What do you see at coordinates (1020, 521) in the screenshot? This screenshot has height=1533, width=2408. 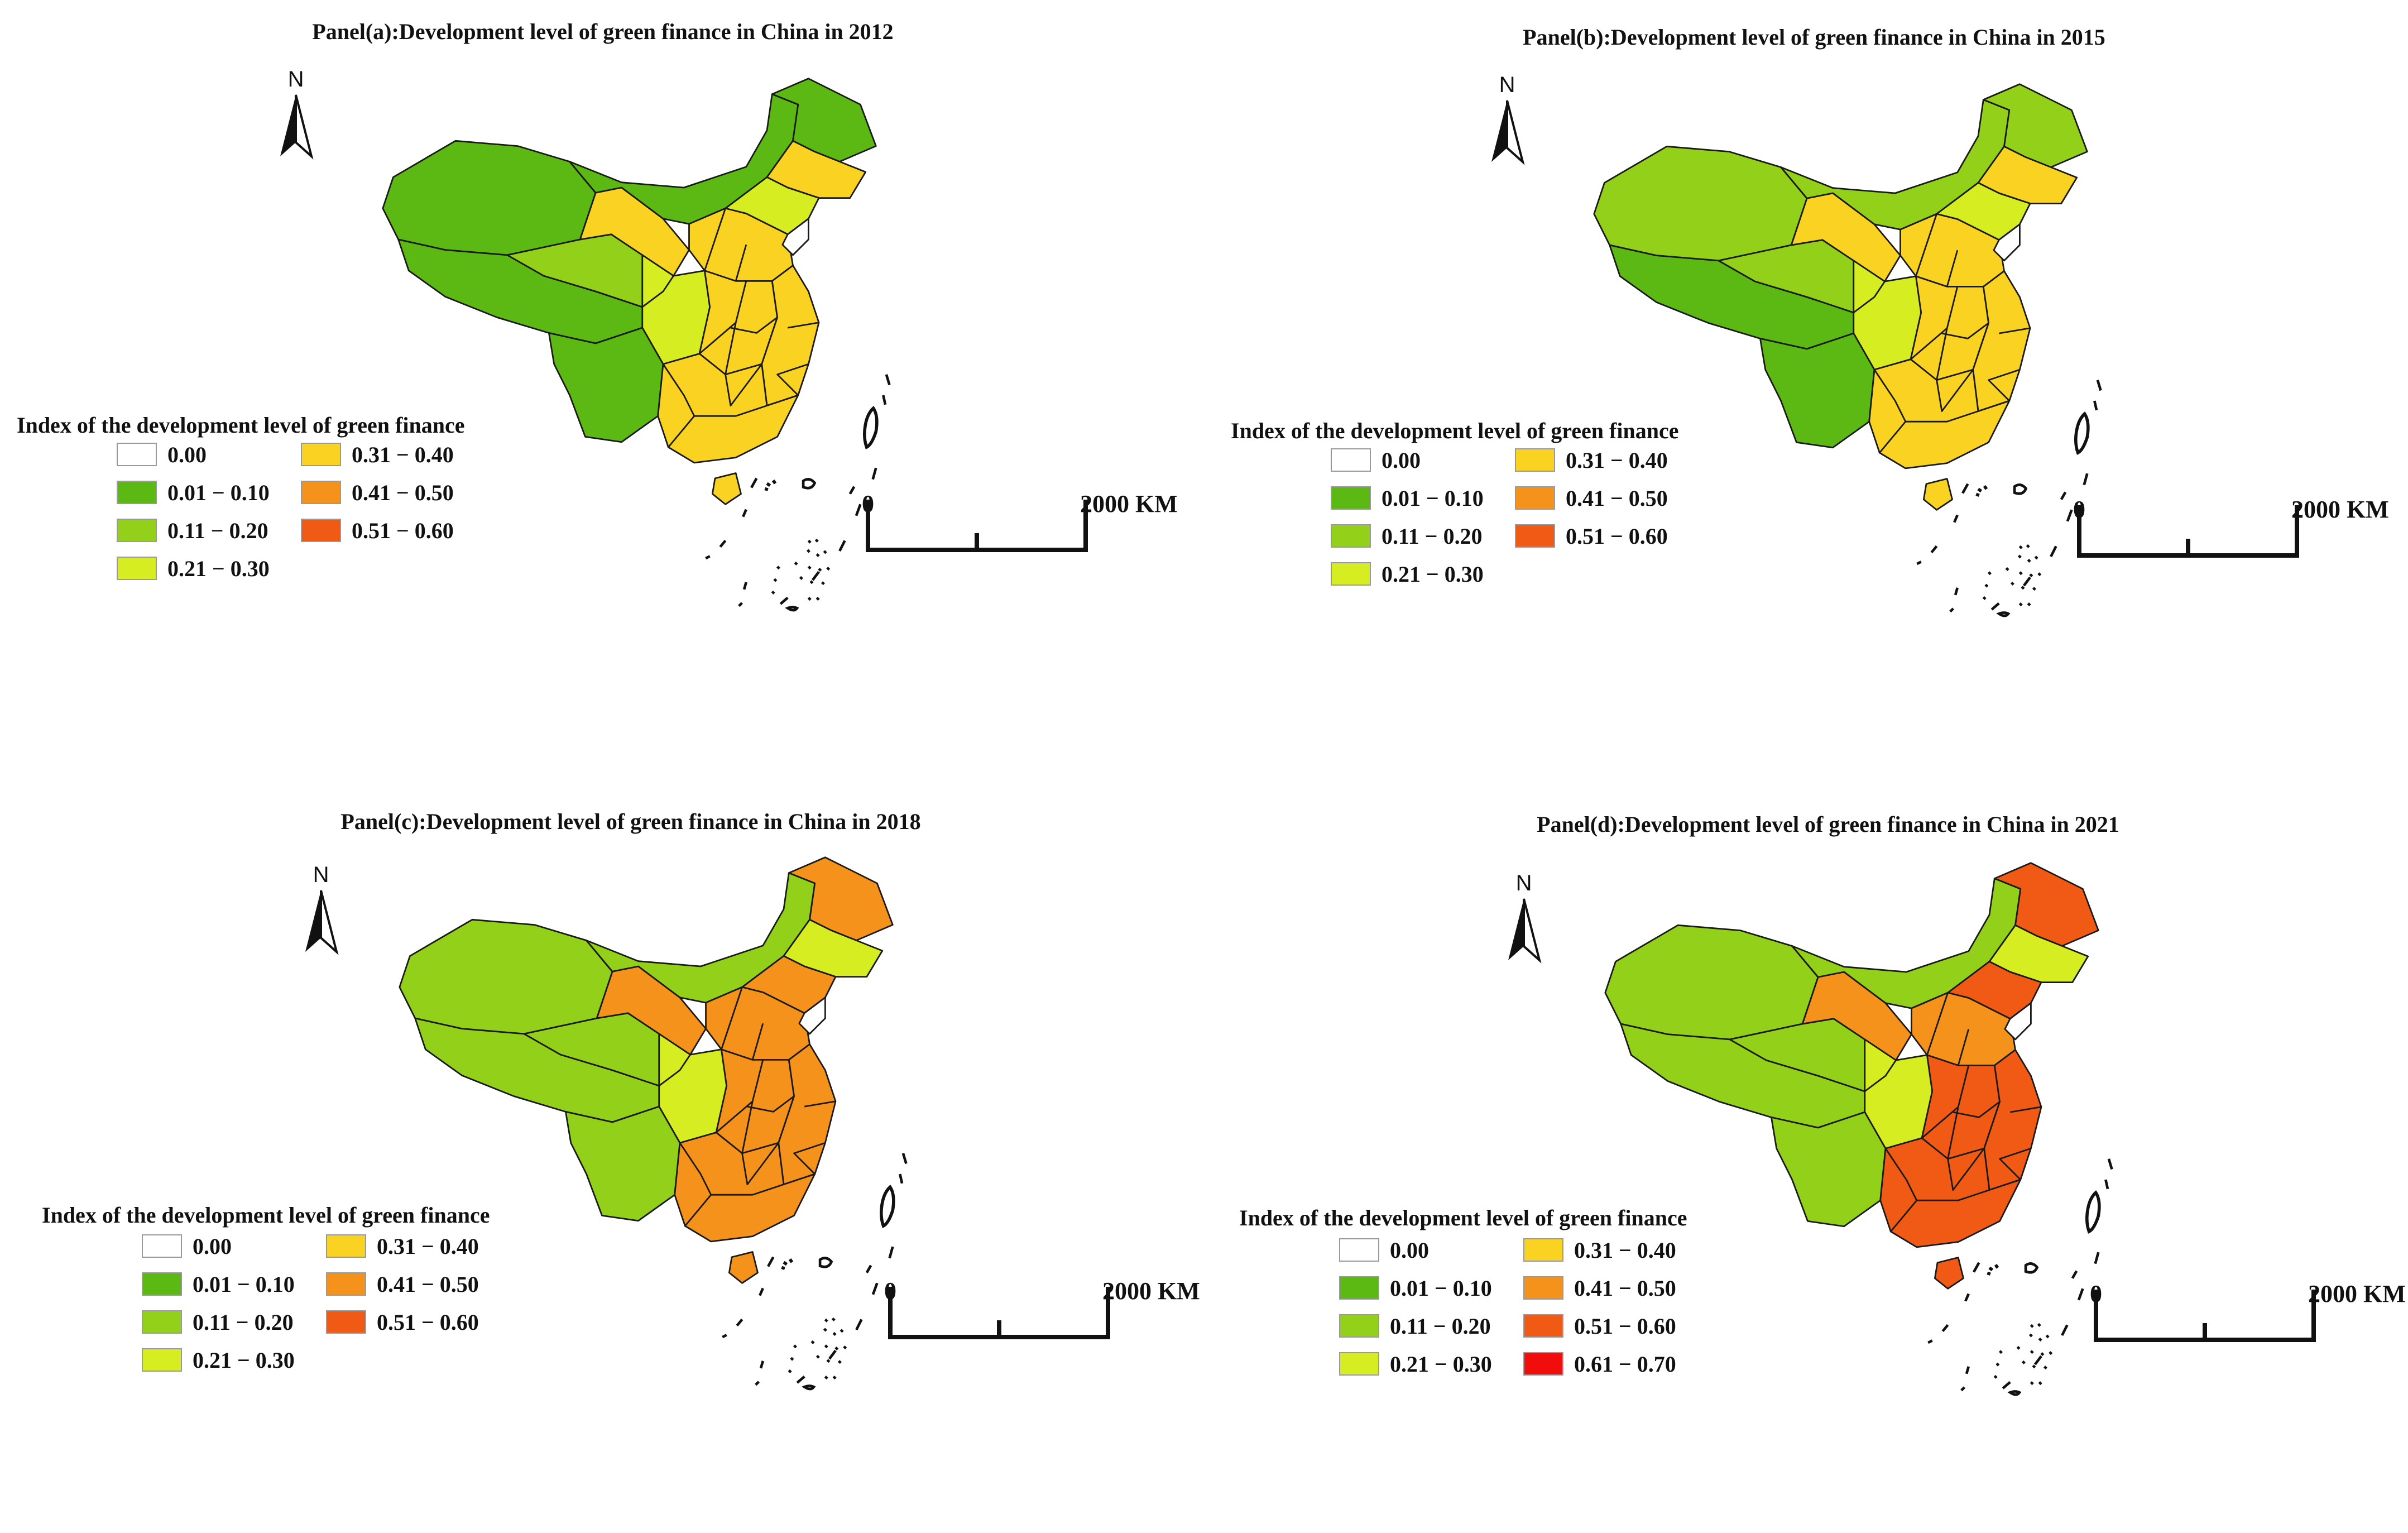 I see `scale-bar: 0 2000 KM` at bounding box center [1020, 521].